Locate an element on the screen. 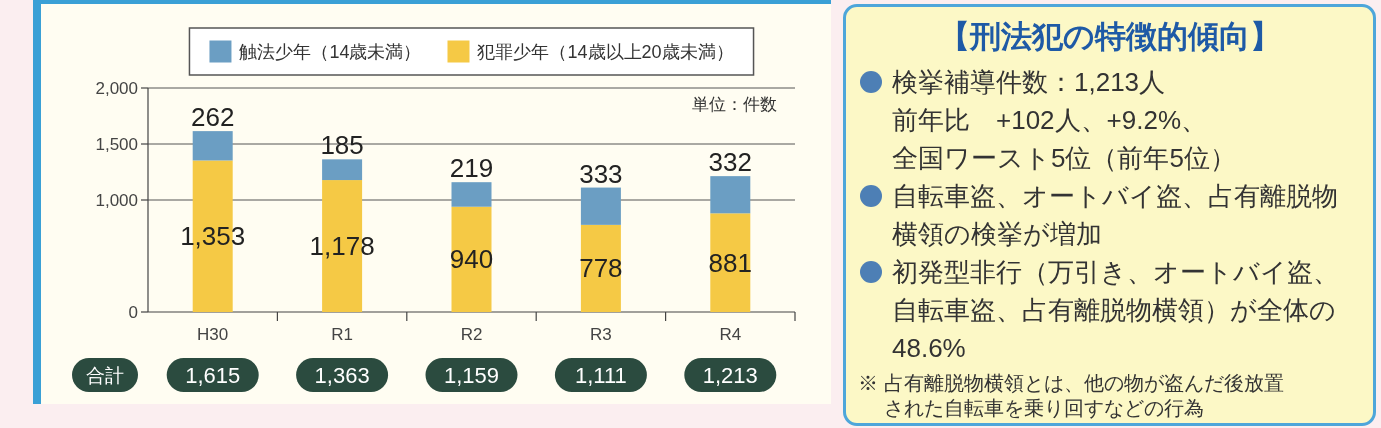 The height and width of the screenshot is (428, 1381). y-tick-label: 1,500 is located at coordinates (116, 144).